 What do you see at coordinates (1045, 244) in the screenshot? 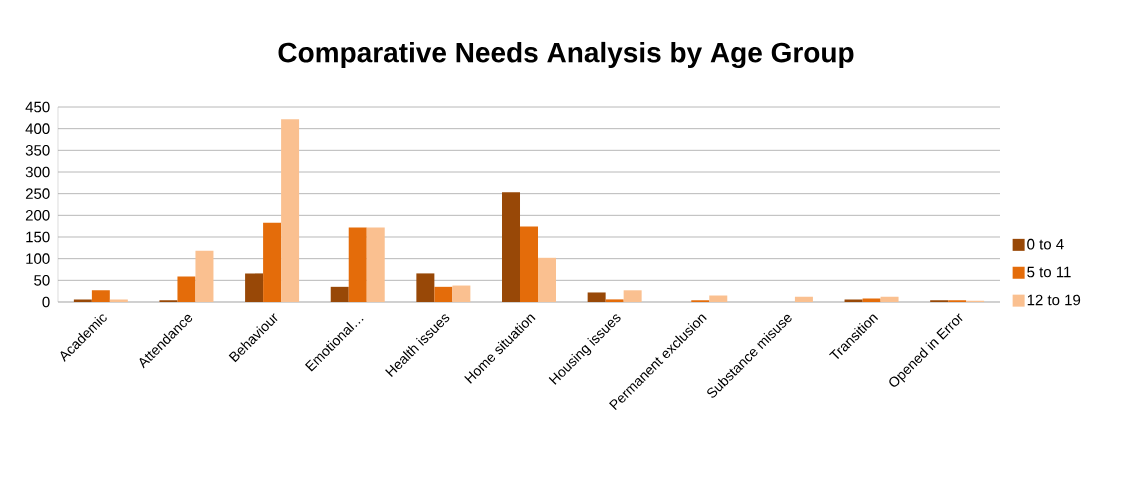
I see `legend-label: 0 to 4` at bounding box center [1045, 244].